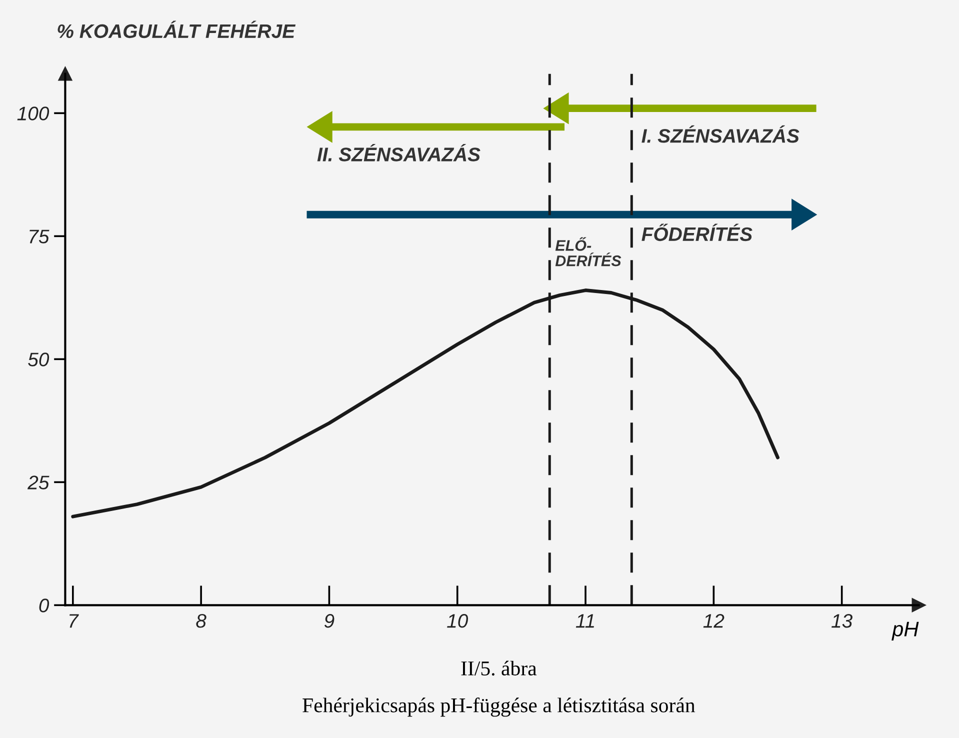 The height and width of the screenshot is (738, 959). I want to click on y-tick-label: 100, so click(33, 113).